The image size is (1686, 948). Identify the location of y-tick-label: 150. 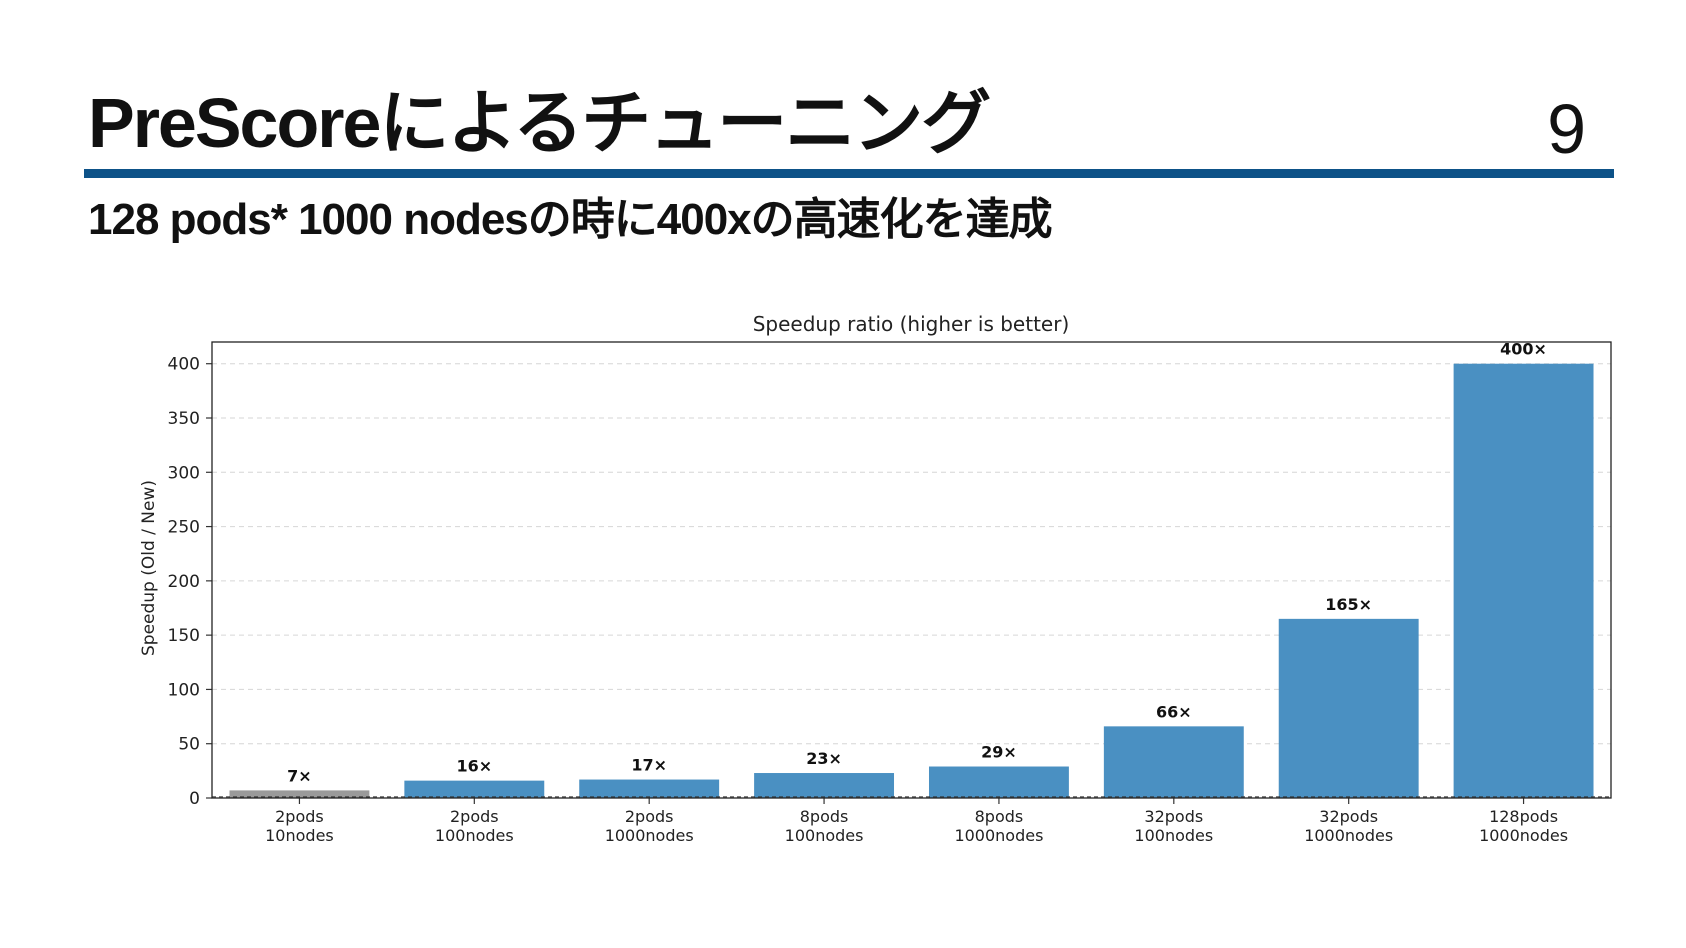
(184, 636).